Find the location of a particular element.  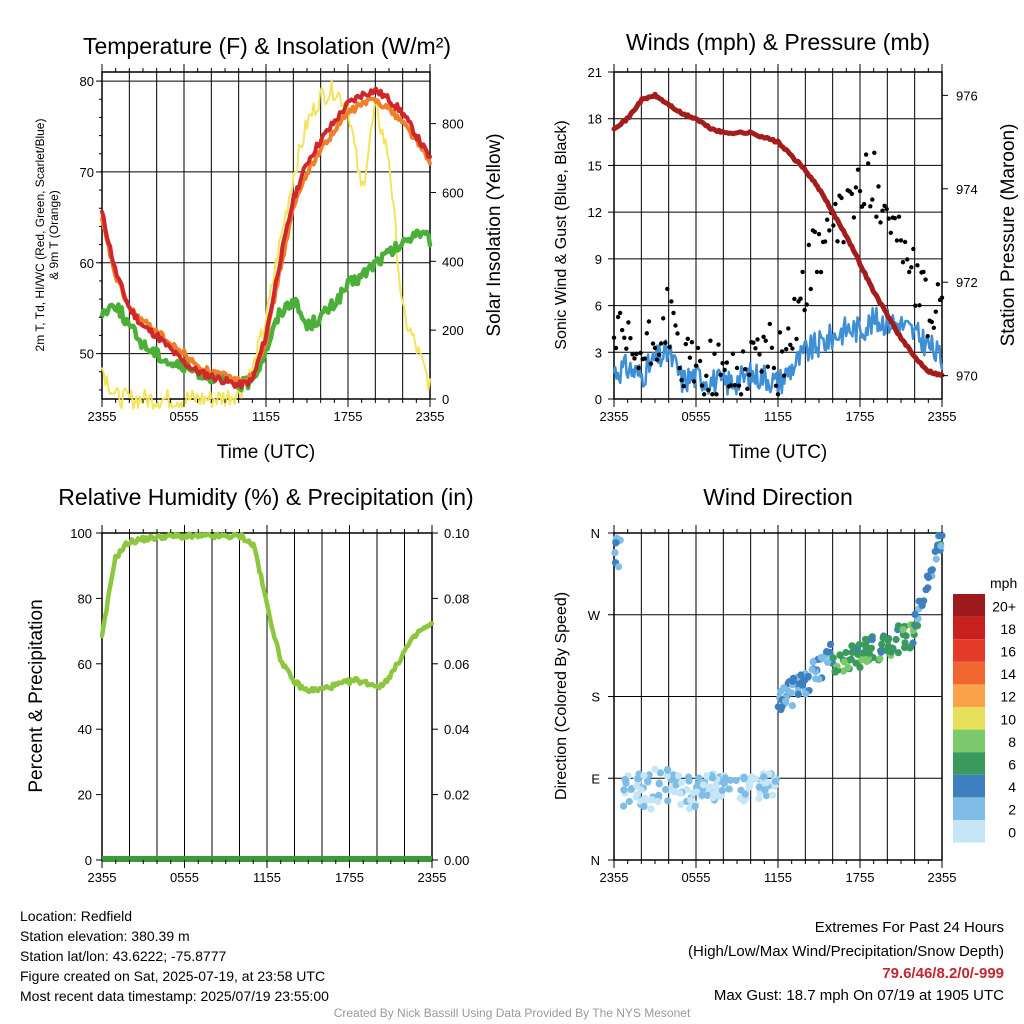

y-tick-label: 3 is located at coordinates (598, 352).